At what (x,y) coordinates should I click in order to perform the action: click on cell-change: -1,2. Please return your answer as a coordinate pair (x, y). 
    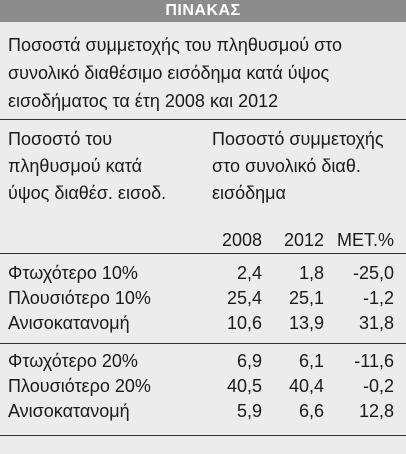
    Looking at the image, I should click on (378, 298).